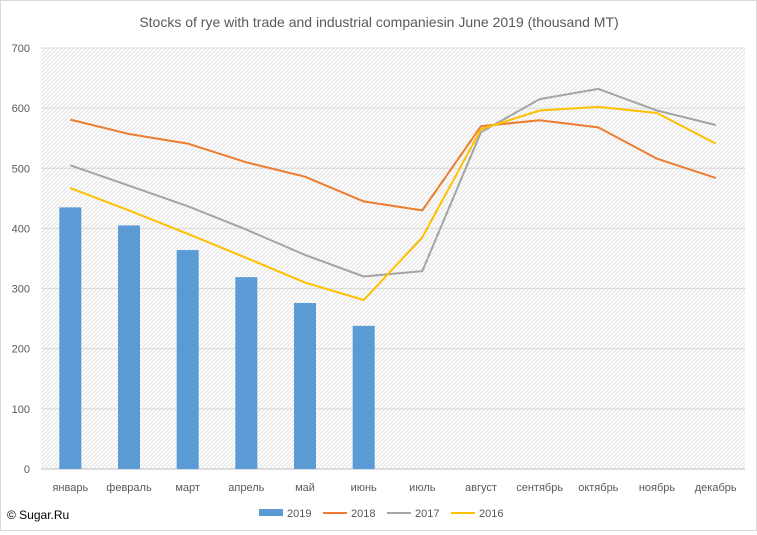 The width and height of the screenshot is (757, 535). I want to click on x-tick-label: октябрь, so click(598, 488).